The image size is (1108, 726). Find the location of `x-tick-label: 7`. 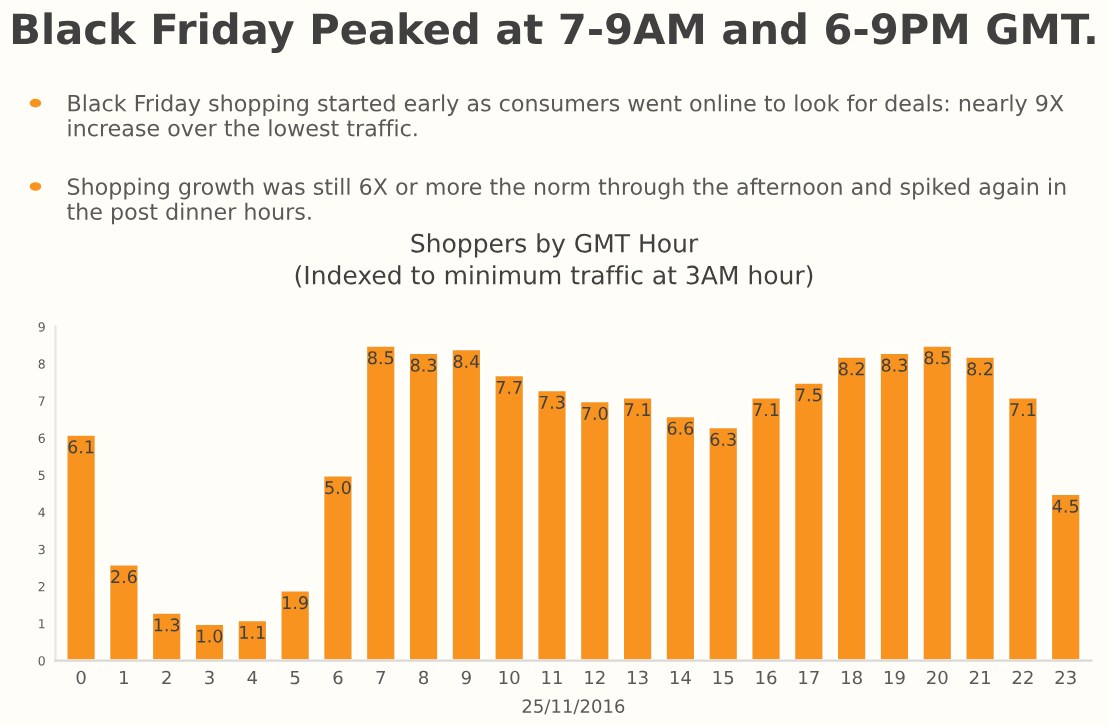

x-tick-label: 7 is located at coordinates (380, 677).